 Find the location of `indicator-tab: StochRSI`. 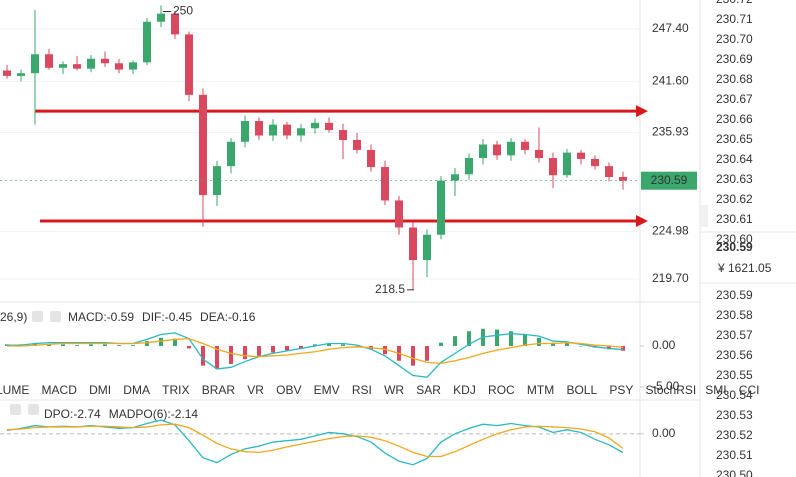

indicator-tab: StochRSI is located at coordinates (671, 390).